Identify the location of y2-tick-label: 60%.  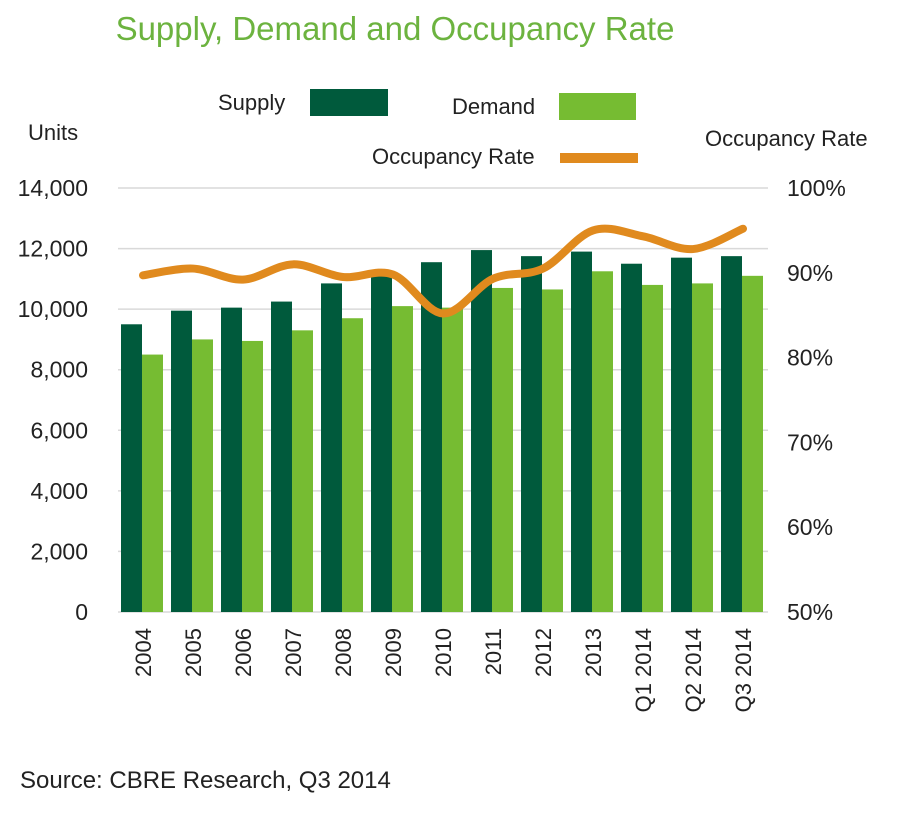
(810, 527).